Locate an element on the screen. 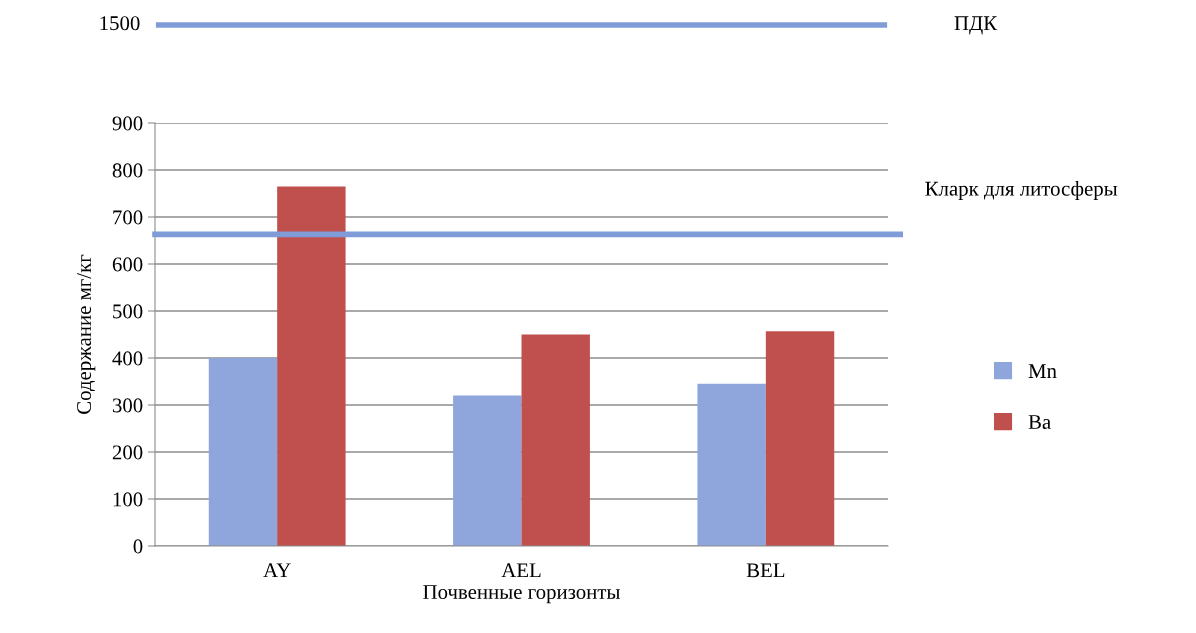  y-tick-label: 700 is located at coordinates (128, 217).